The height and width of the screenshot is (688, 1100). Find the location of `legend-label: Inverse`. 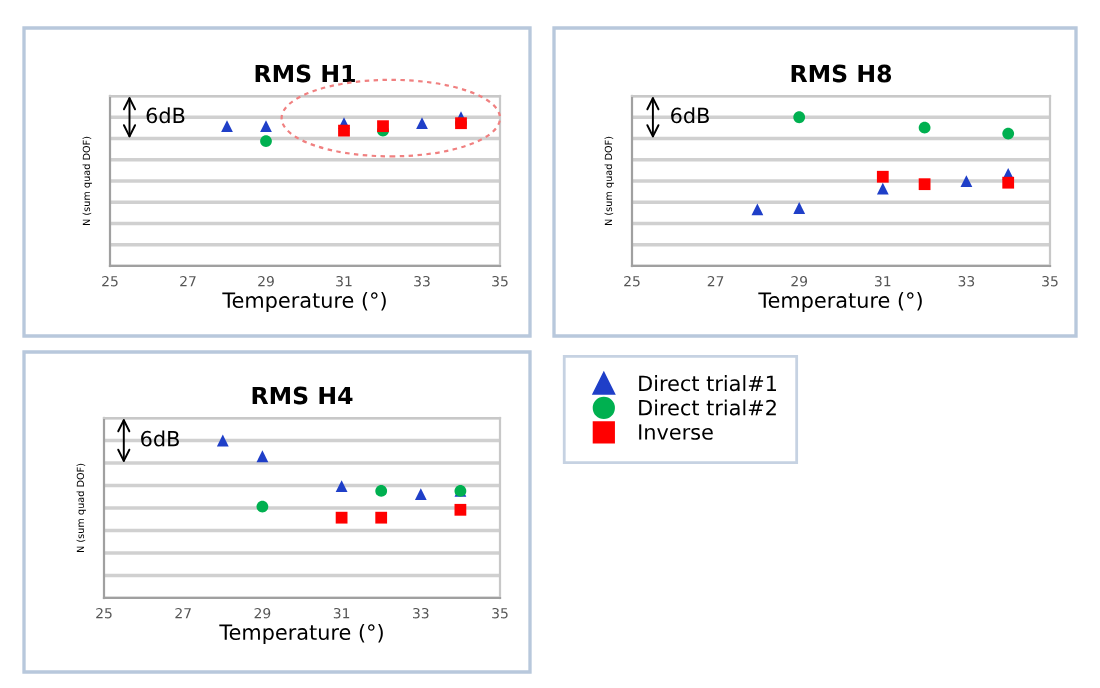

legend-label: Inverse is located at coordinates (676, 432).